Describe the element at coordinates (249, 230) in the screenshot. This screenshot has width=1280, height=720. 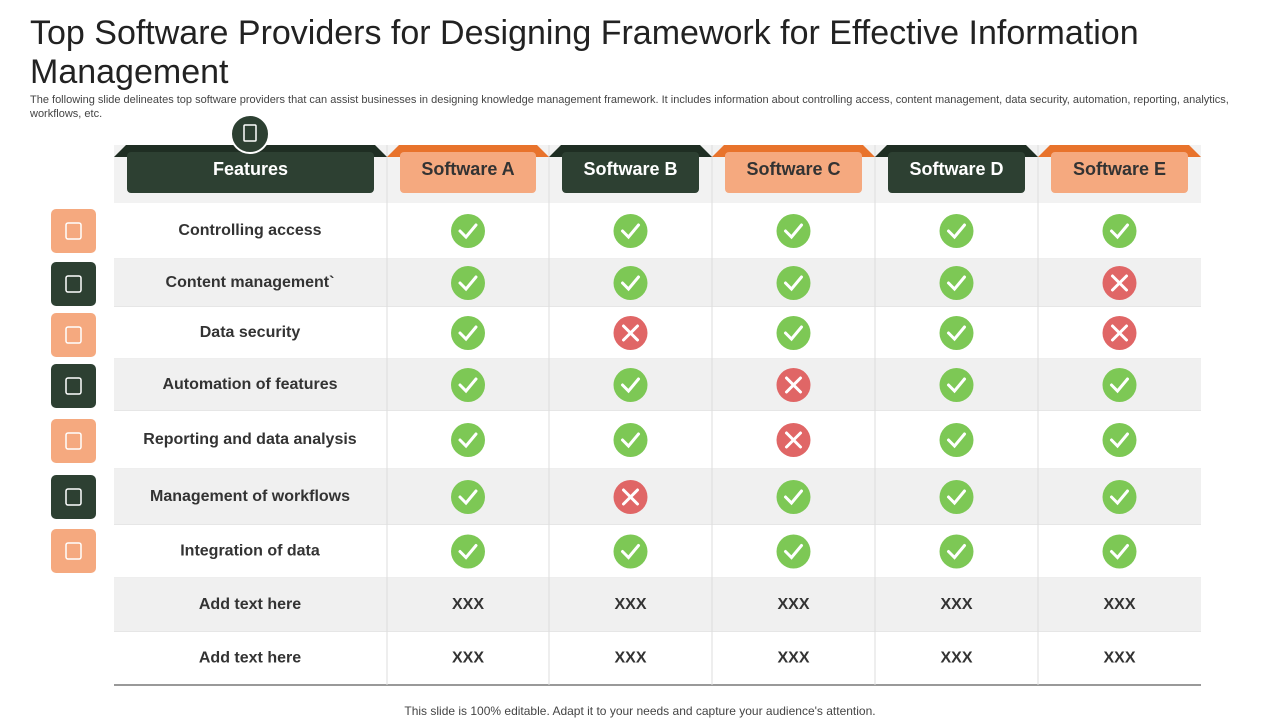
I see `feature-label: Controlling access` at that location.